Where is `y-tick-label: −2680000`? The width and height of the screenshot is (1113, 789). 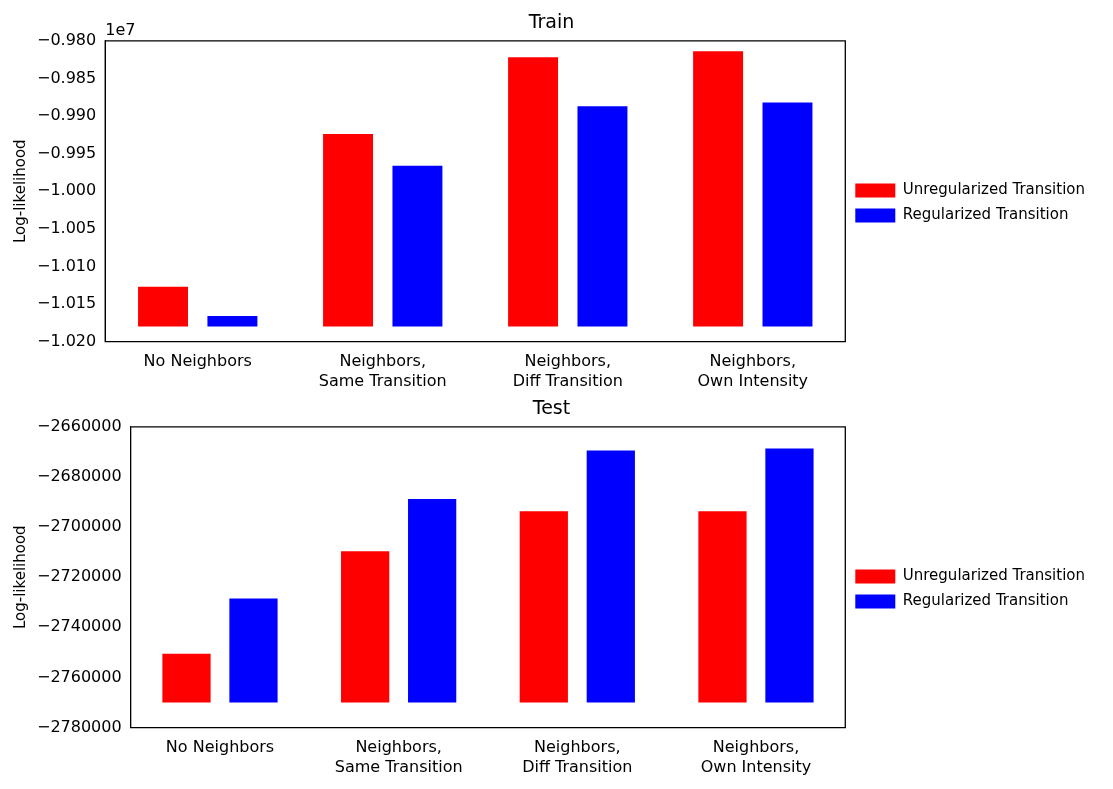 y-tick-label: −2680000 is located at coordinates (79, 476).